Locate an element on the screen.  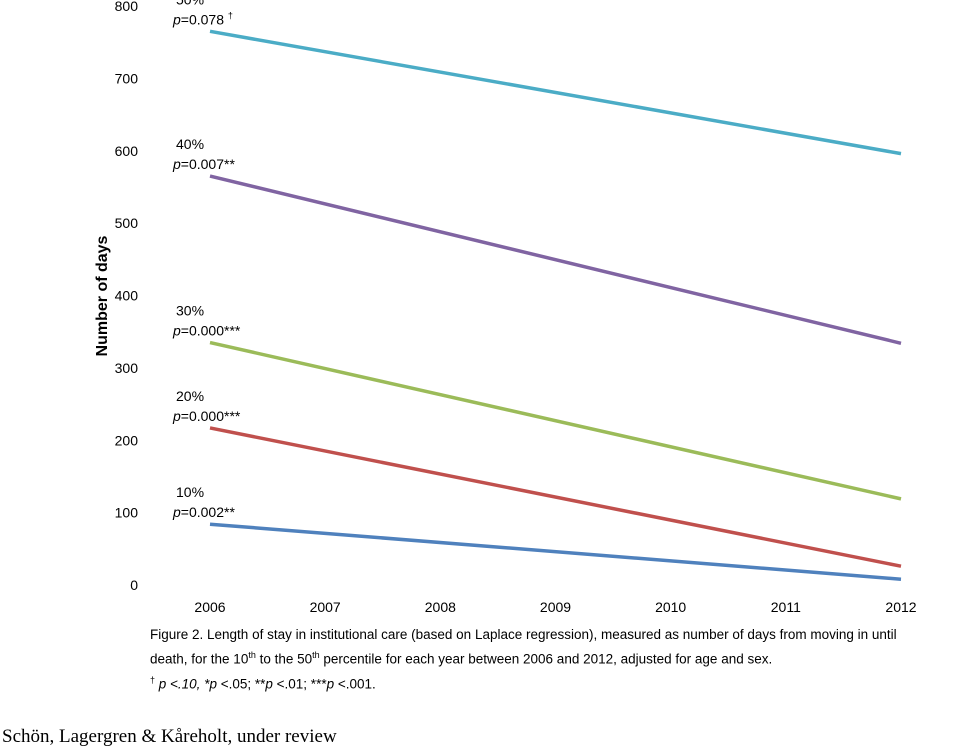
caption-superscript-2: th is located at coordinates (316, 655).